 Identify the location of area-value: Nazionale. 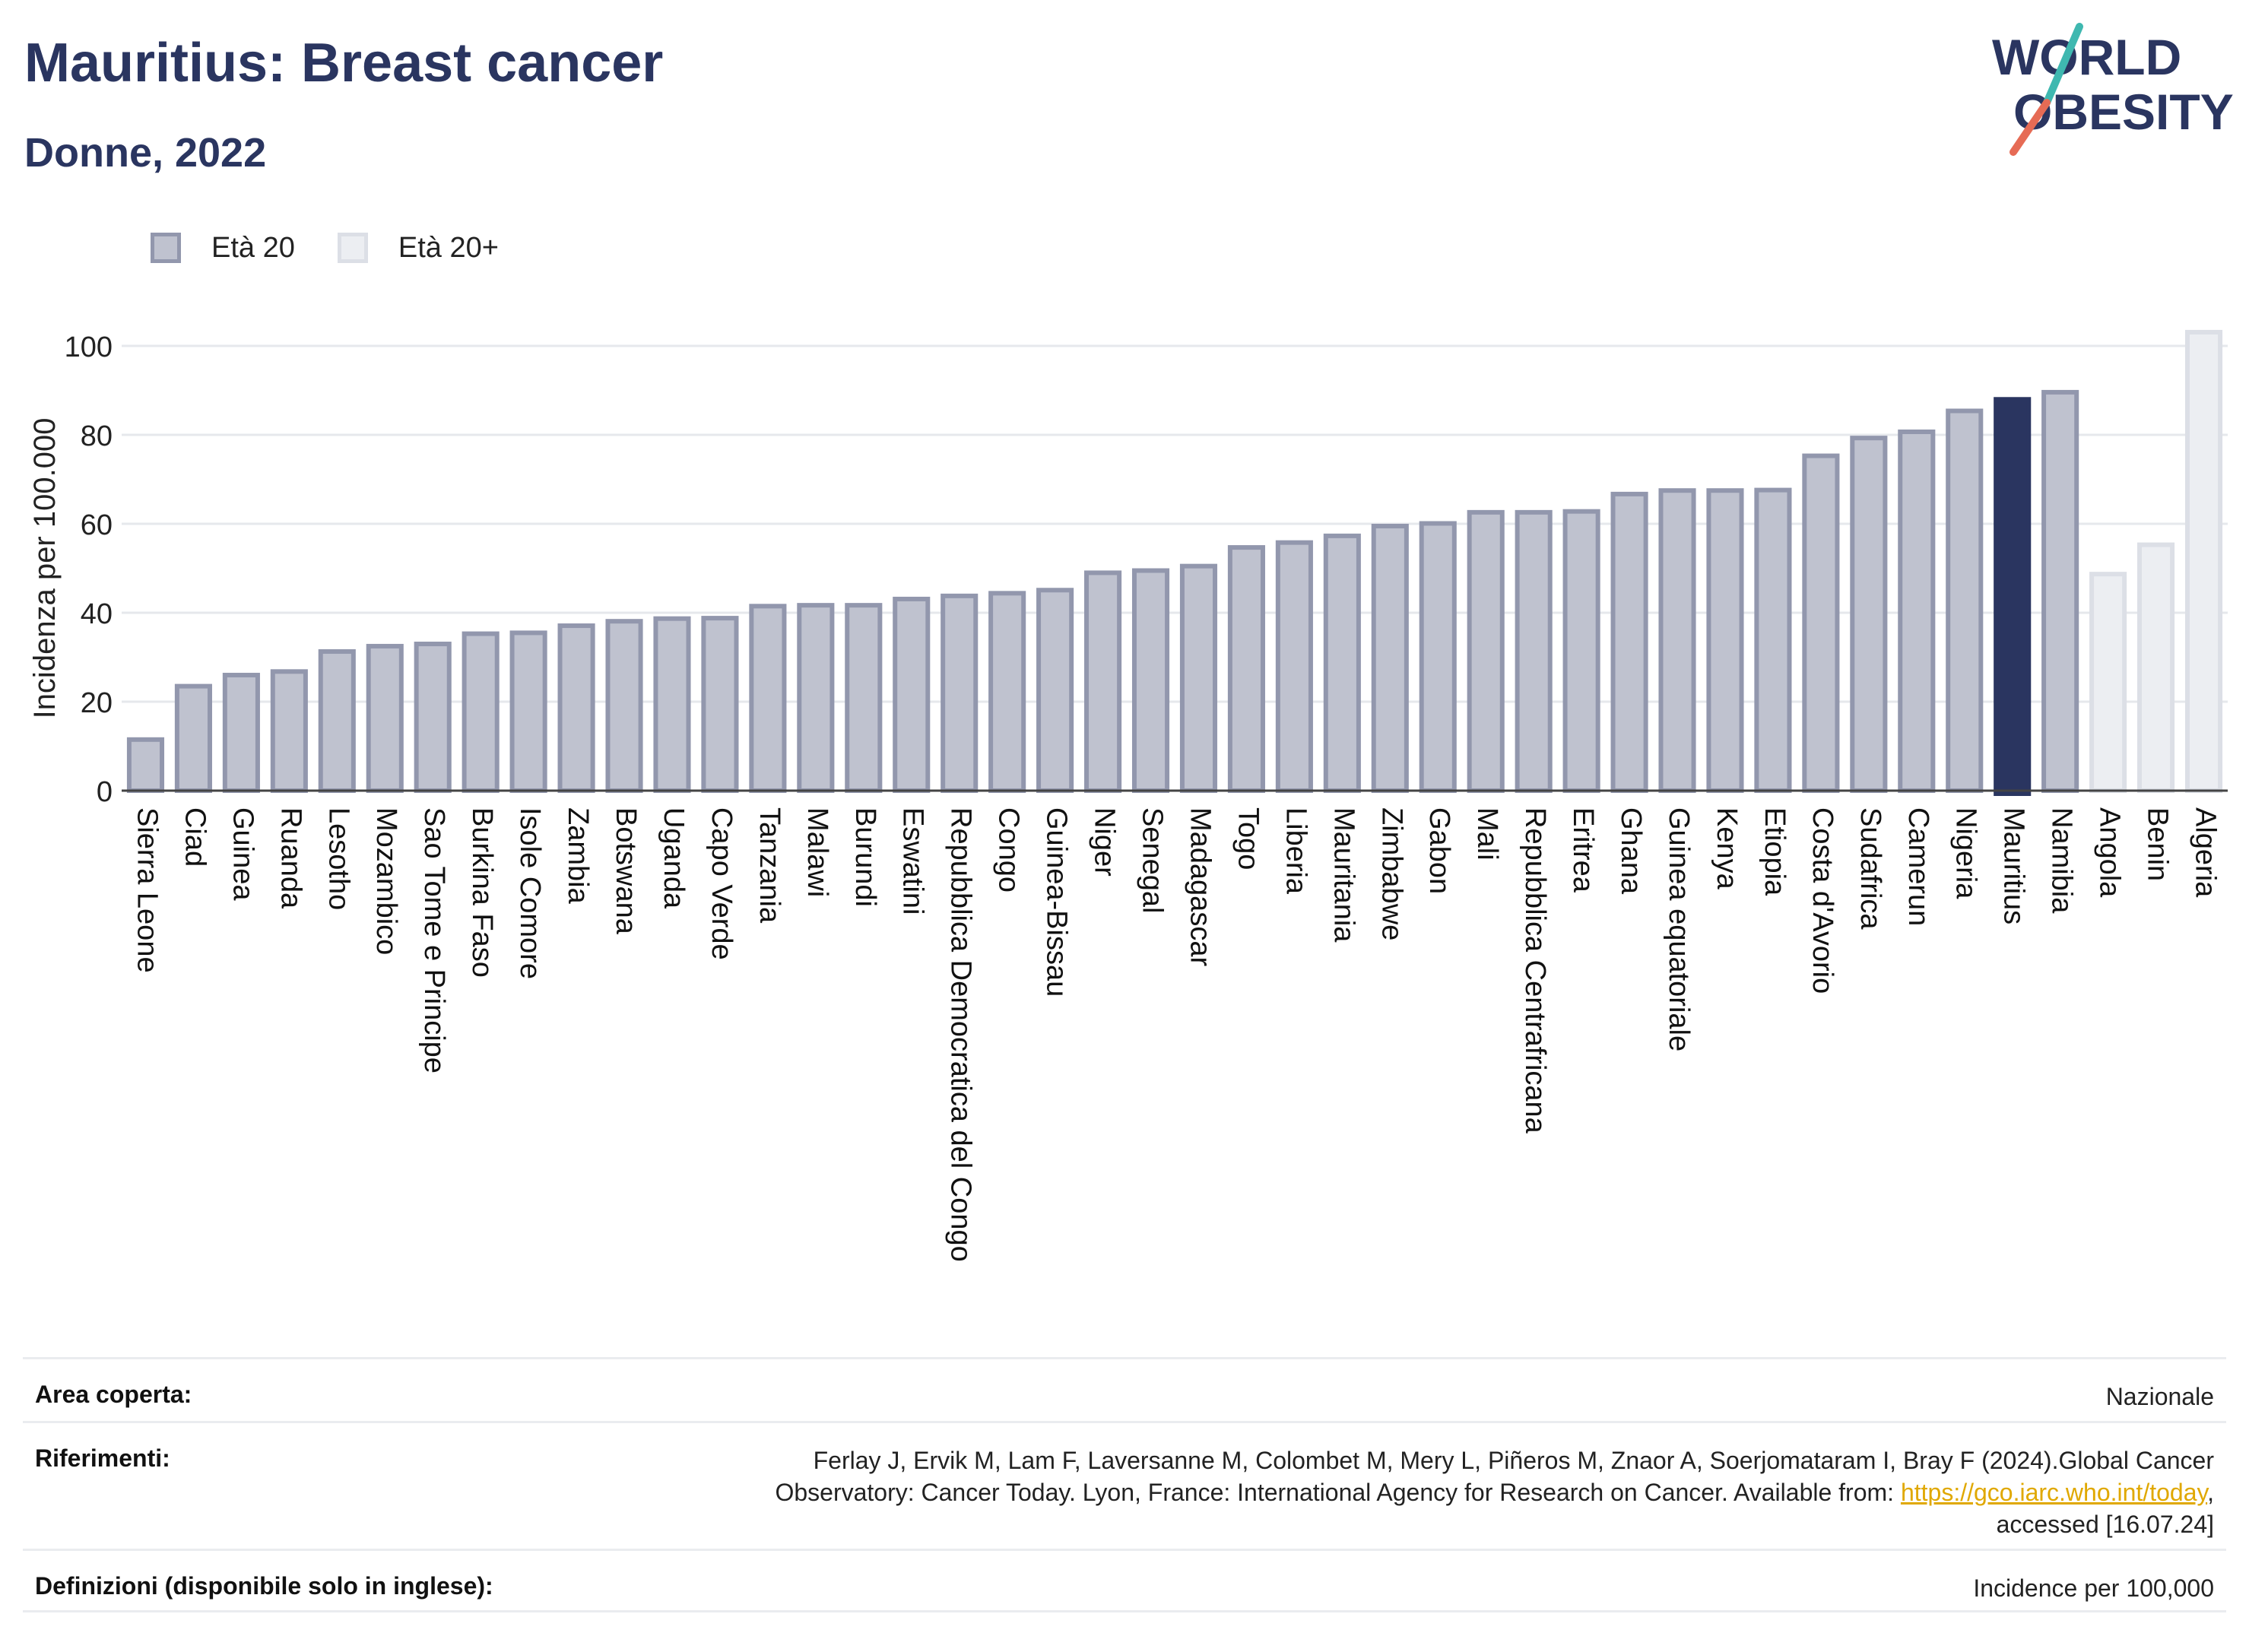
(2159, 1396).